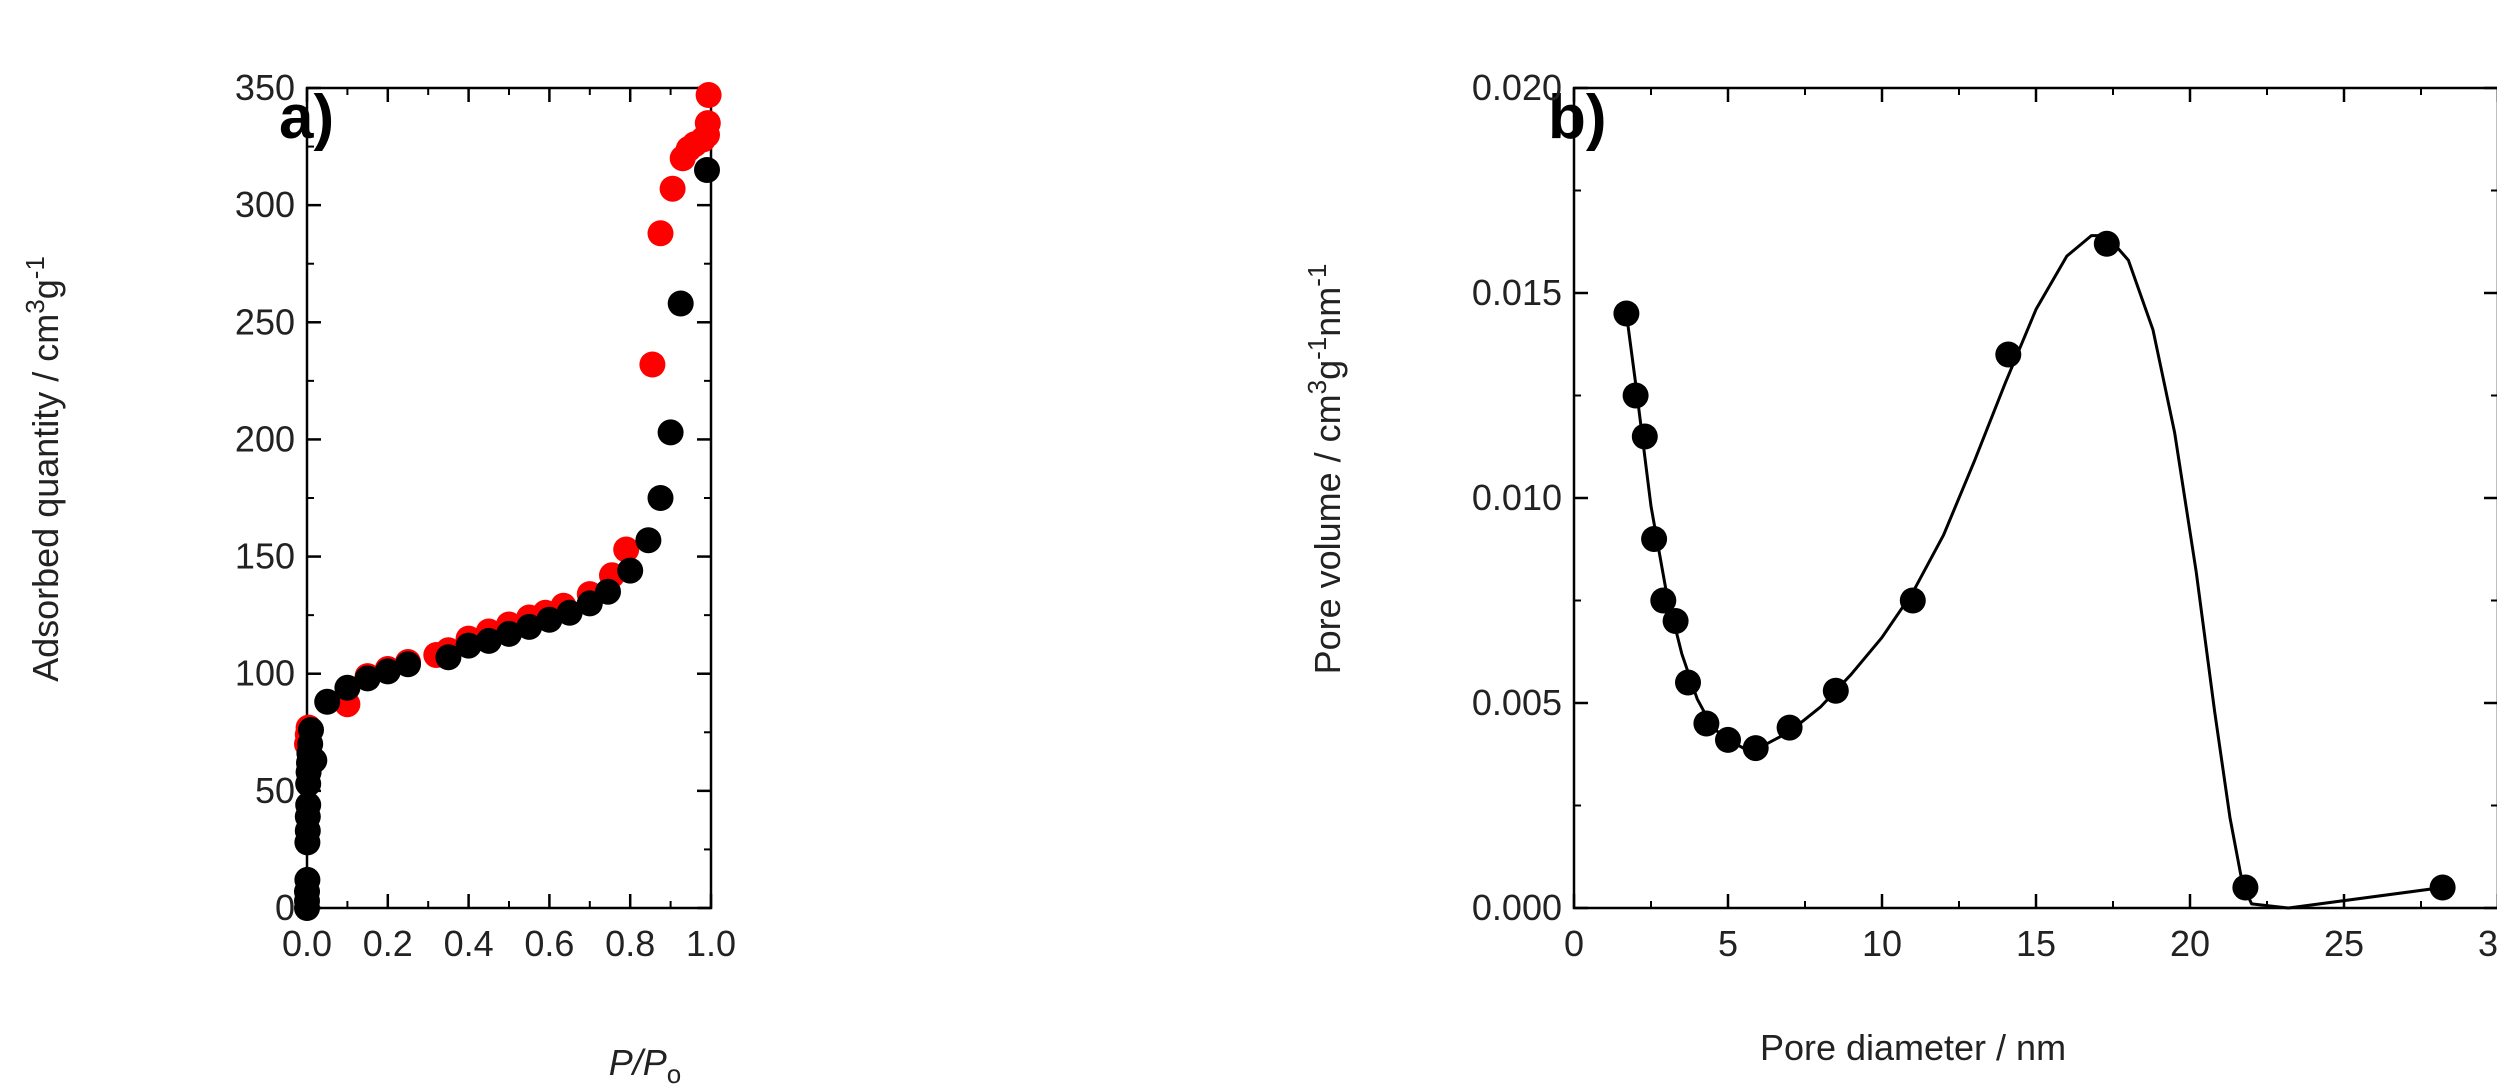  What do you see at coordinates (638, 1062) in the screenshot?
I see `panel-a-x-title-main: P/P` at bounding box center [638, 1062].